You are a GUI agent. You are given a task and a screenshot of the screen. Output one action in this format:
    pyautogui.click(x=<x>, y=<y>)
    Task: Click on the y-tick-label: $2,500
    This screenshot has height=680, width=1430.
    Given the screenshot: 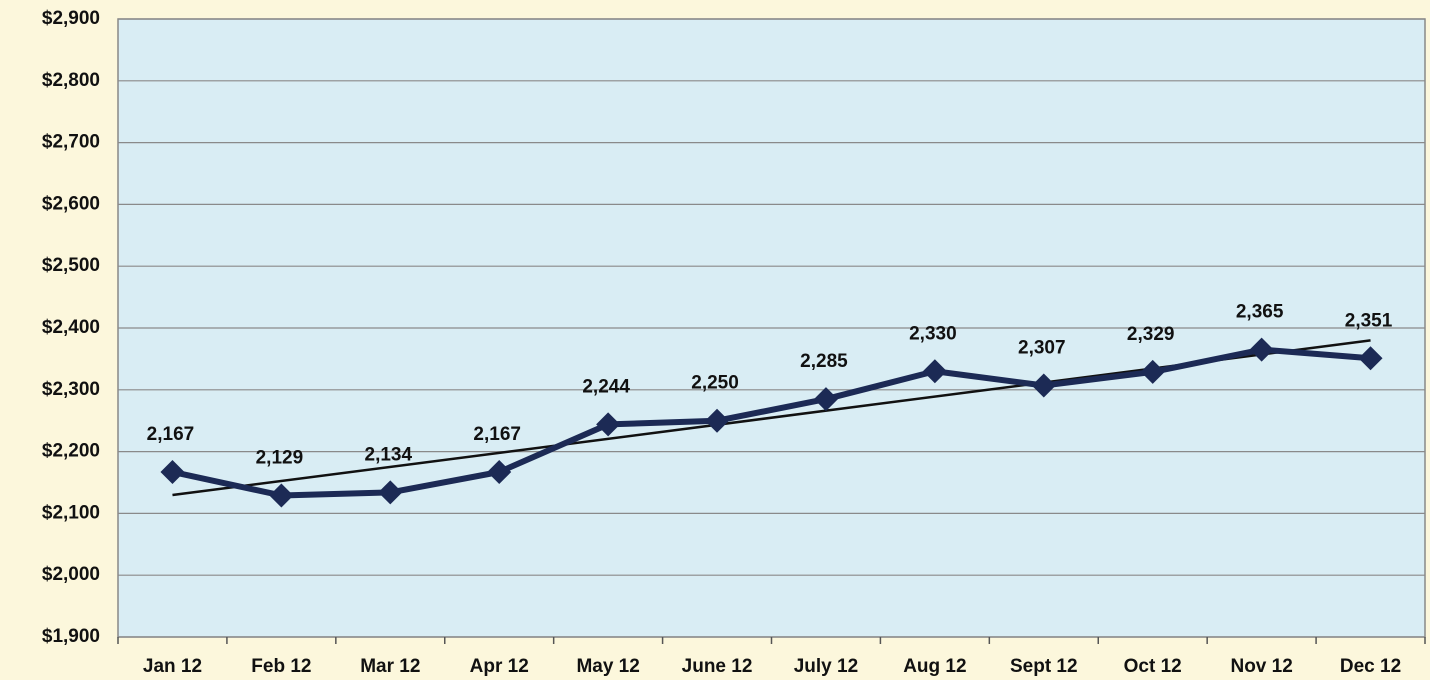 What is the action you would take?
    pyautogui.click(x=71, y=265)
    